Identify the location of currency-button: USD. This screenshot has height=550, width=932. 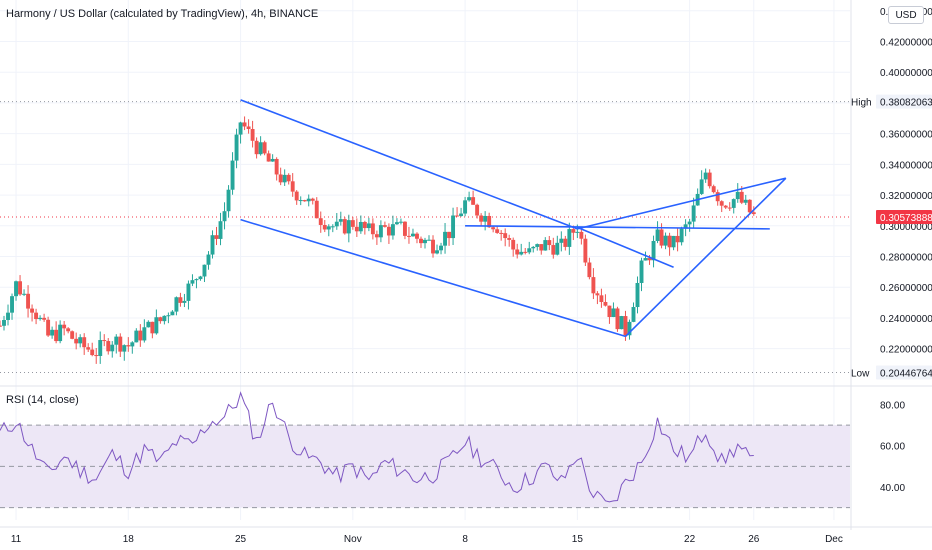
(906, 15).